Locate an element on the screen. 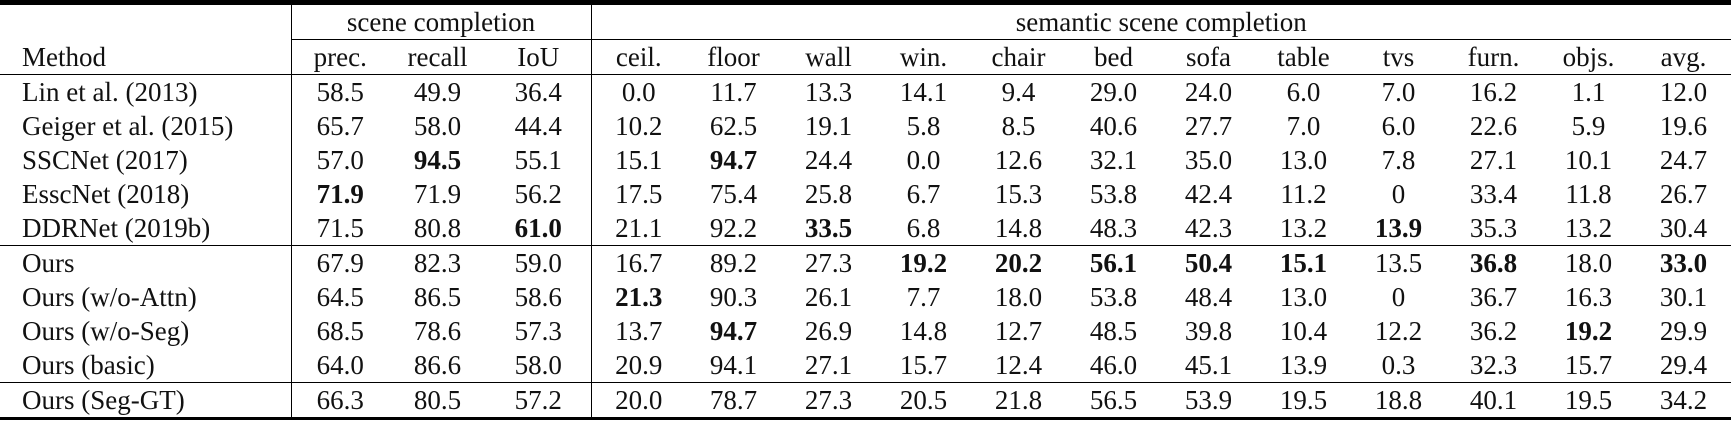 The height and width of the screenshot is (439, 1731). value-cell: 64.0 is located at coordinates (340, 365).